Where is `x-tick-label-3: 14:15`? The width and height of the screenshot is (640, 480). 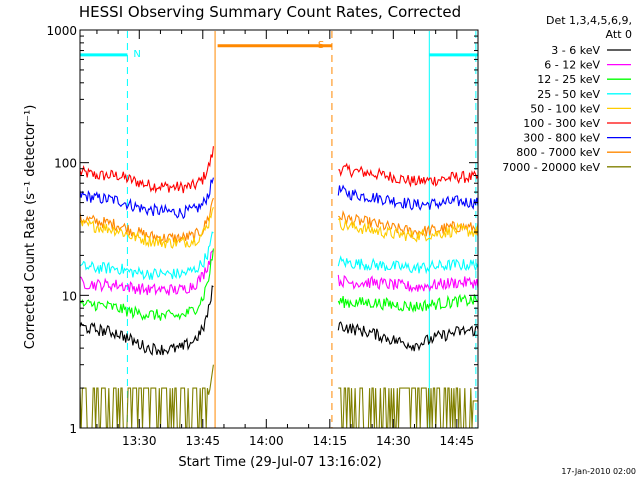
x-tick-label-3: 14:15 is located at coordinates (330, 441).